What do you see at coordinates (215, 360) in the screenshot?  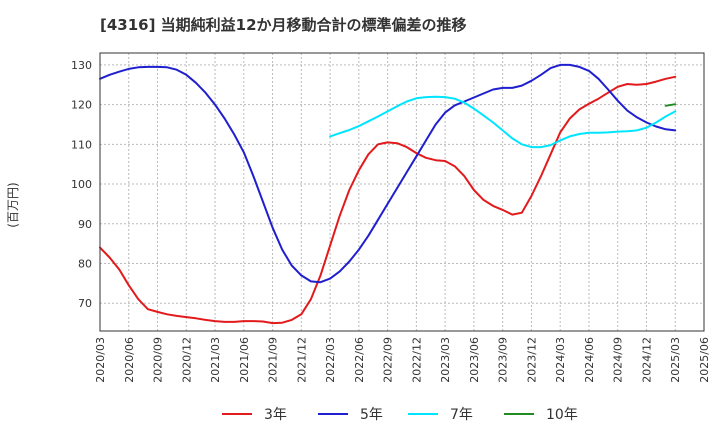 I see `x-tick-label: 2021/03` at bounding box center [215, 360].